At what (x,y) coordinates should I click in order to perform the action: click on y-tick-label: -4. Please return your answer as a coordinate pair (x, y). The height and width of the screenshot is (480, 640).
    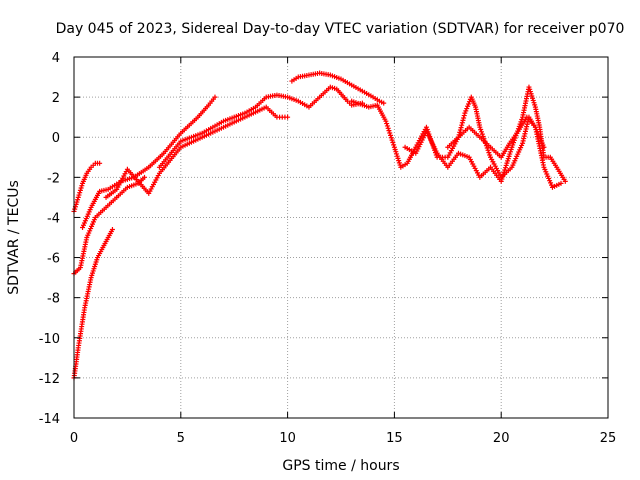
    Looking at the image, I should click on (53, 218).